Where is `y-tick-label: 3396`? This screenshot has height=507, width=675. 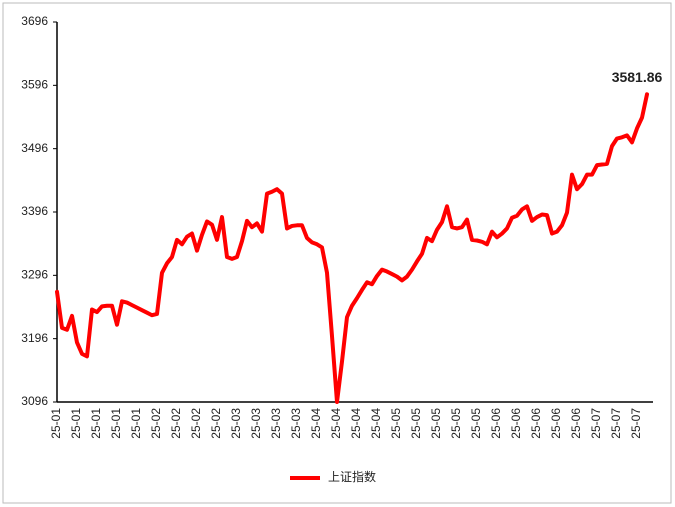
y-tick-label: 3396 is located at coordinates (34, 211).